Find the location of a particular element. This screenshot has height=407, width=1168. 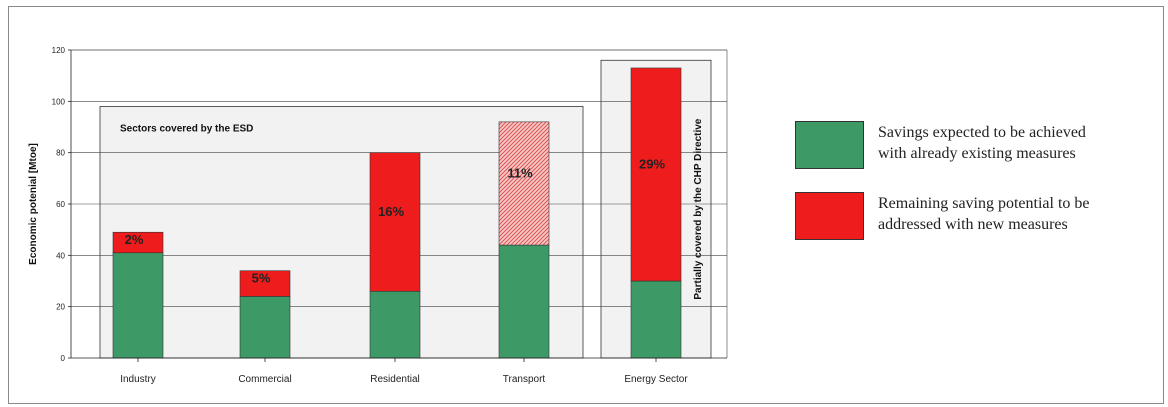

y-tick-label-1: 20 is located at coordinates (60, 307).